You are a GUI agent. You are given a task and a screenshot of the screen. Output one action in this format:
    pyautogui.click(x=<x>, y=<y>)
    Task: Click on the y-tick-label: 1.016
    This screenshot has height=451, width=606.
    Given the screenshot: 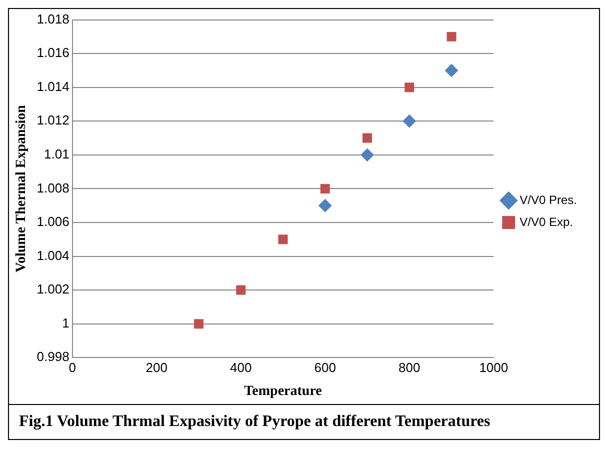 What is the action you would take?
    pyautogui.click(x=53, y=52)
    